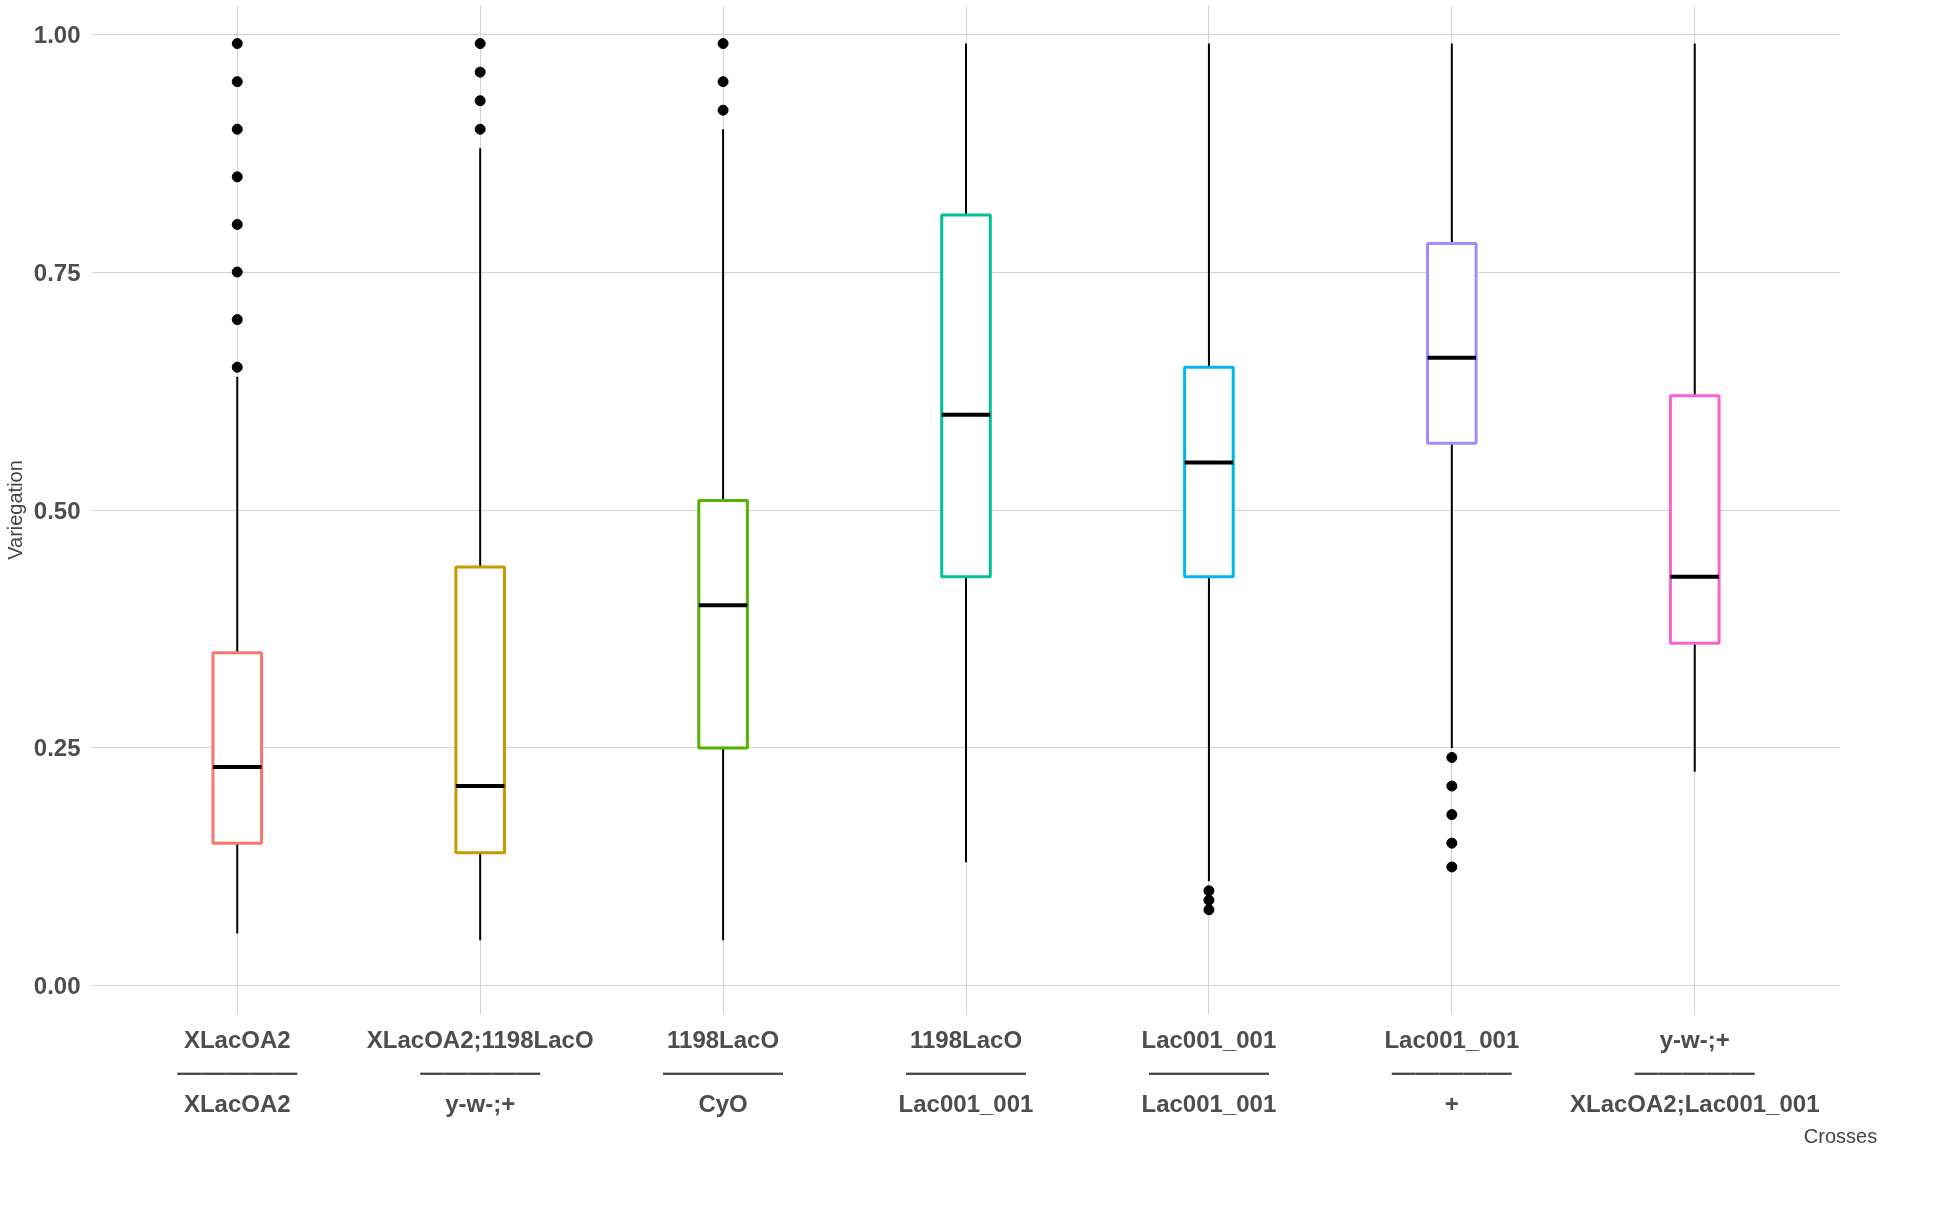 This screenshot has width=1952, height=1210. What do you see at coordinates (57, 34) in the screenshot?
I see `y-tick-label: 1.00` at bounding box center [57, 34].